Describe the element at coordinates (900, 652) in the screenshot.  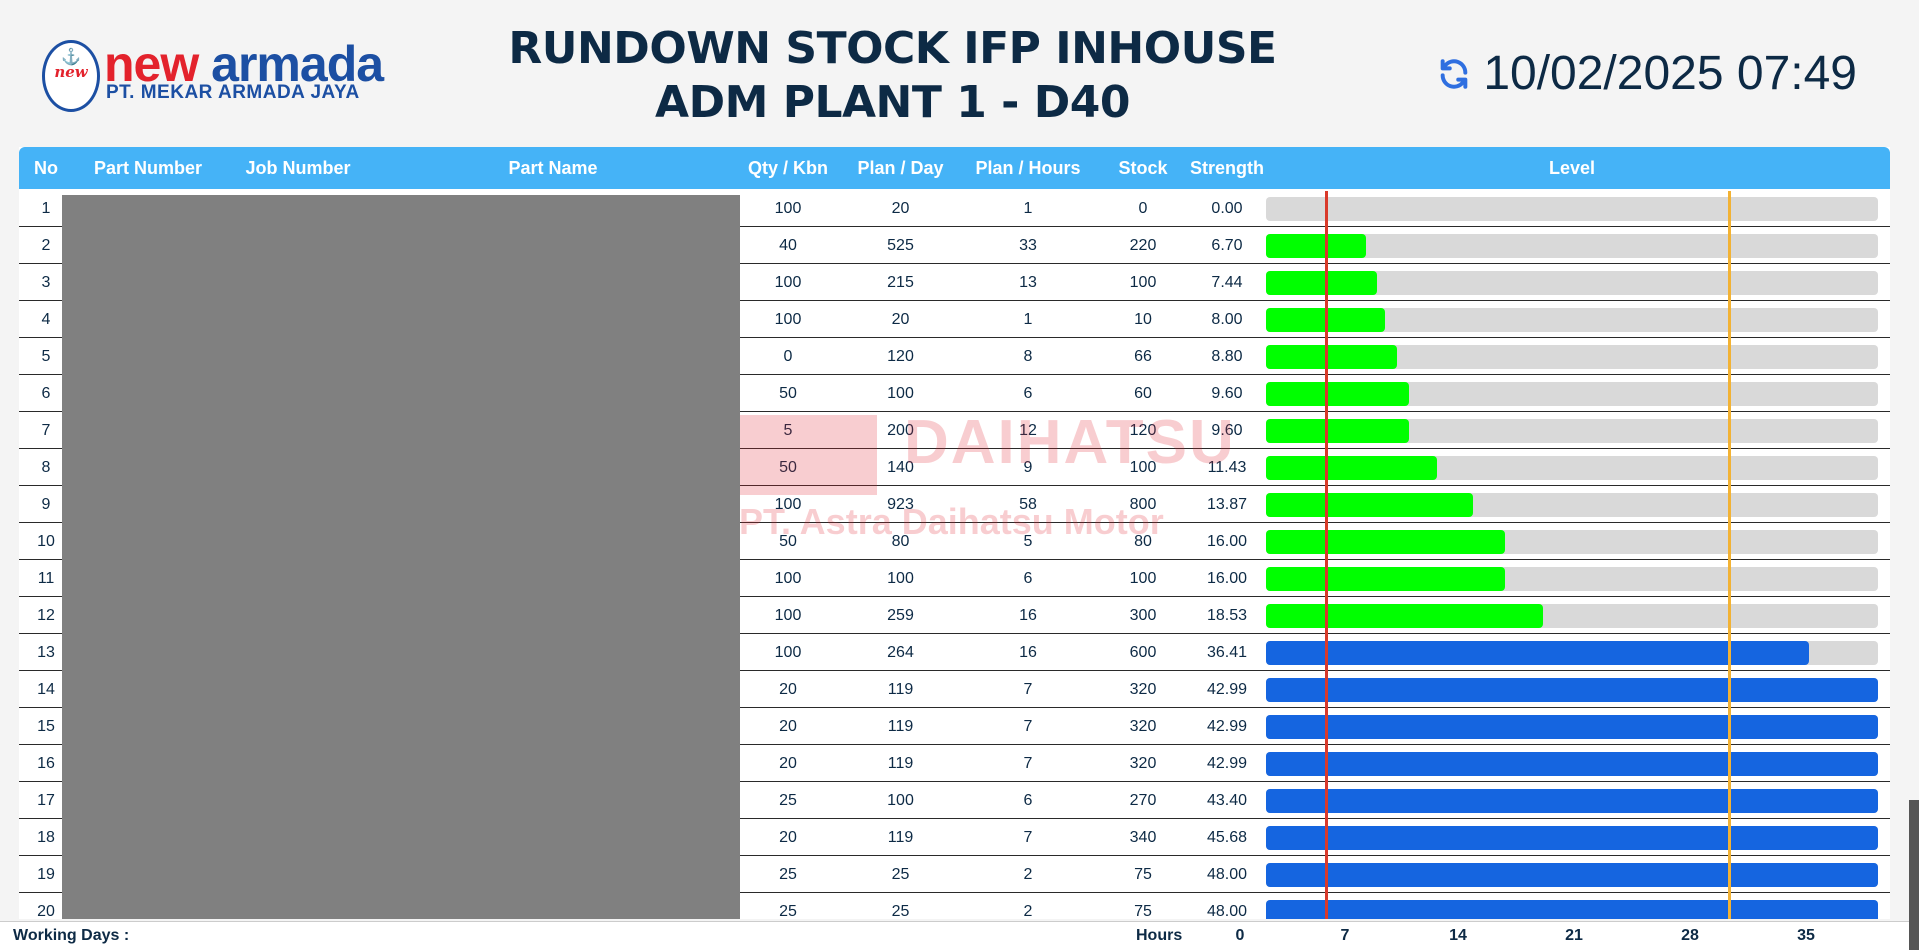
I see `cell-plan-day: 264` at that location.